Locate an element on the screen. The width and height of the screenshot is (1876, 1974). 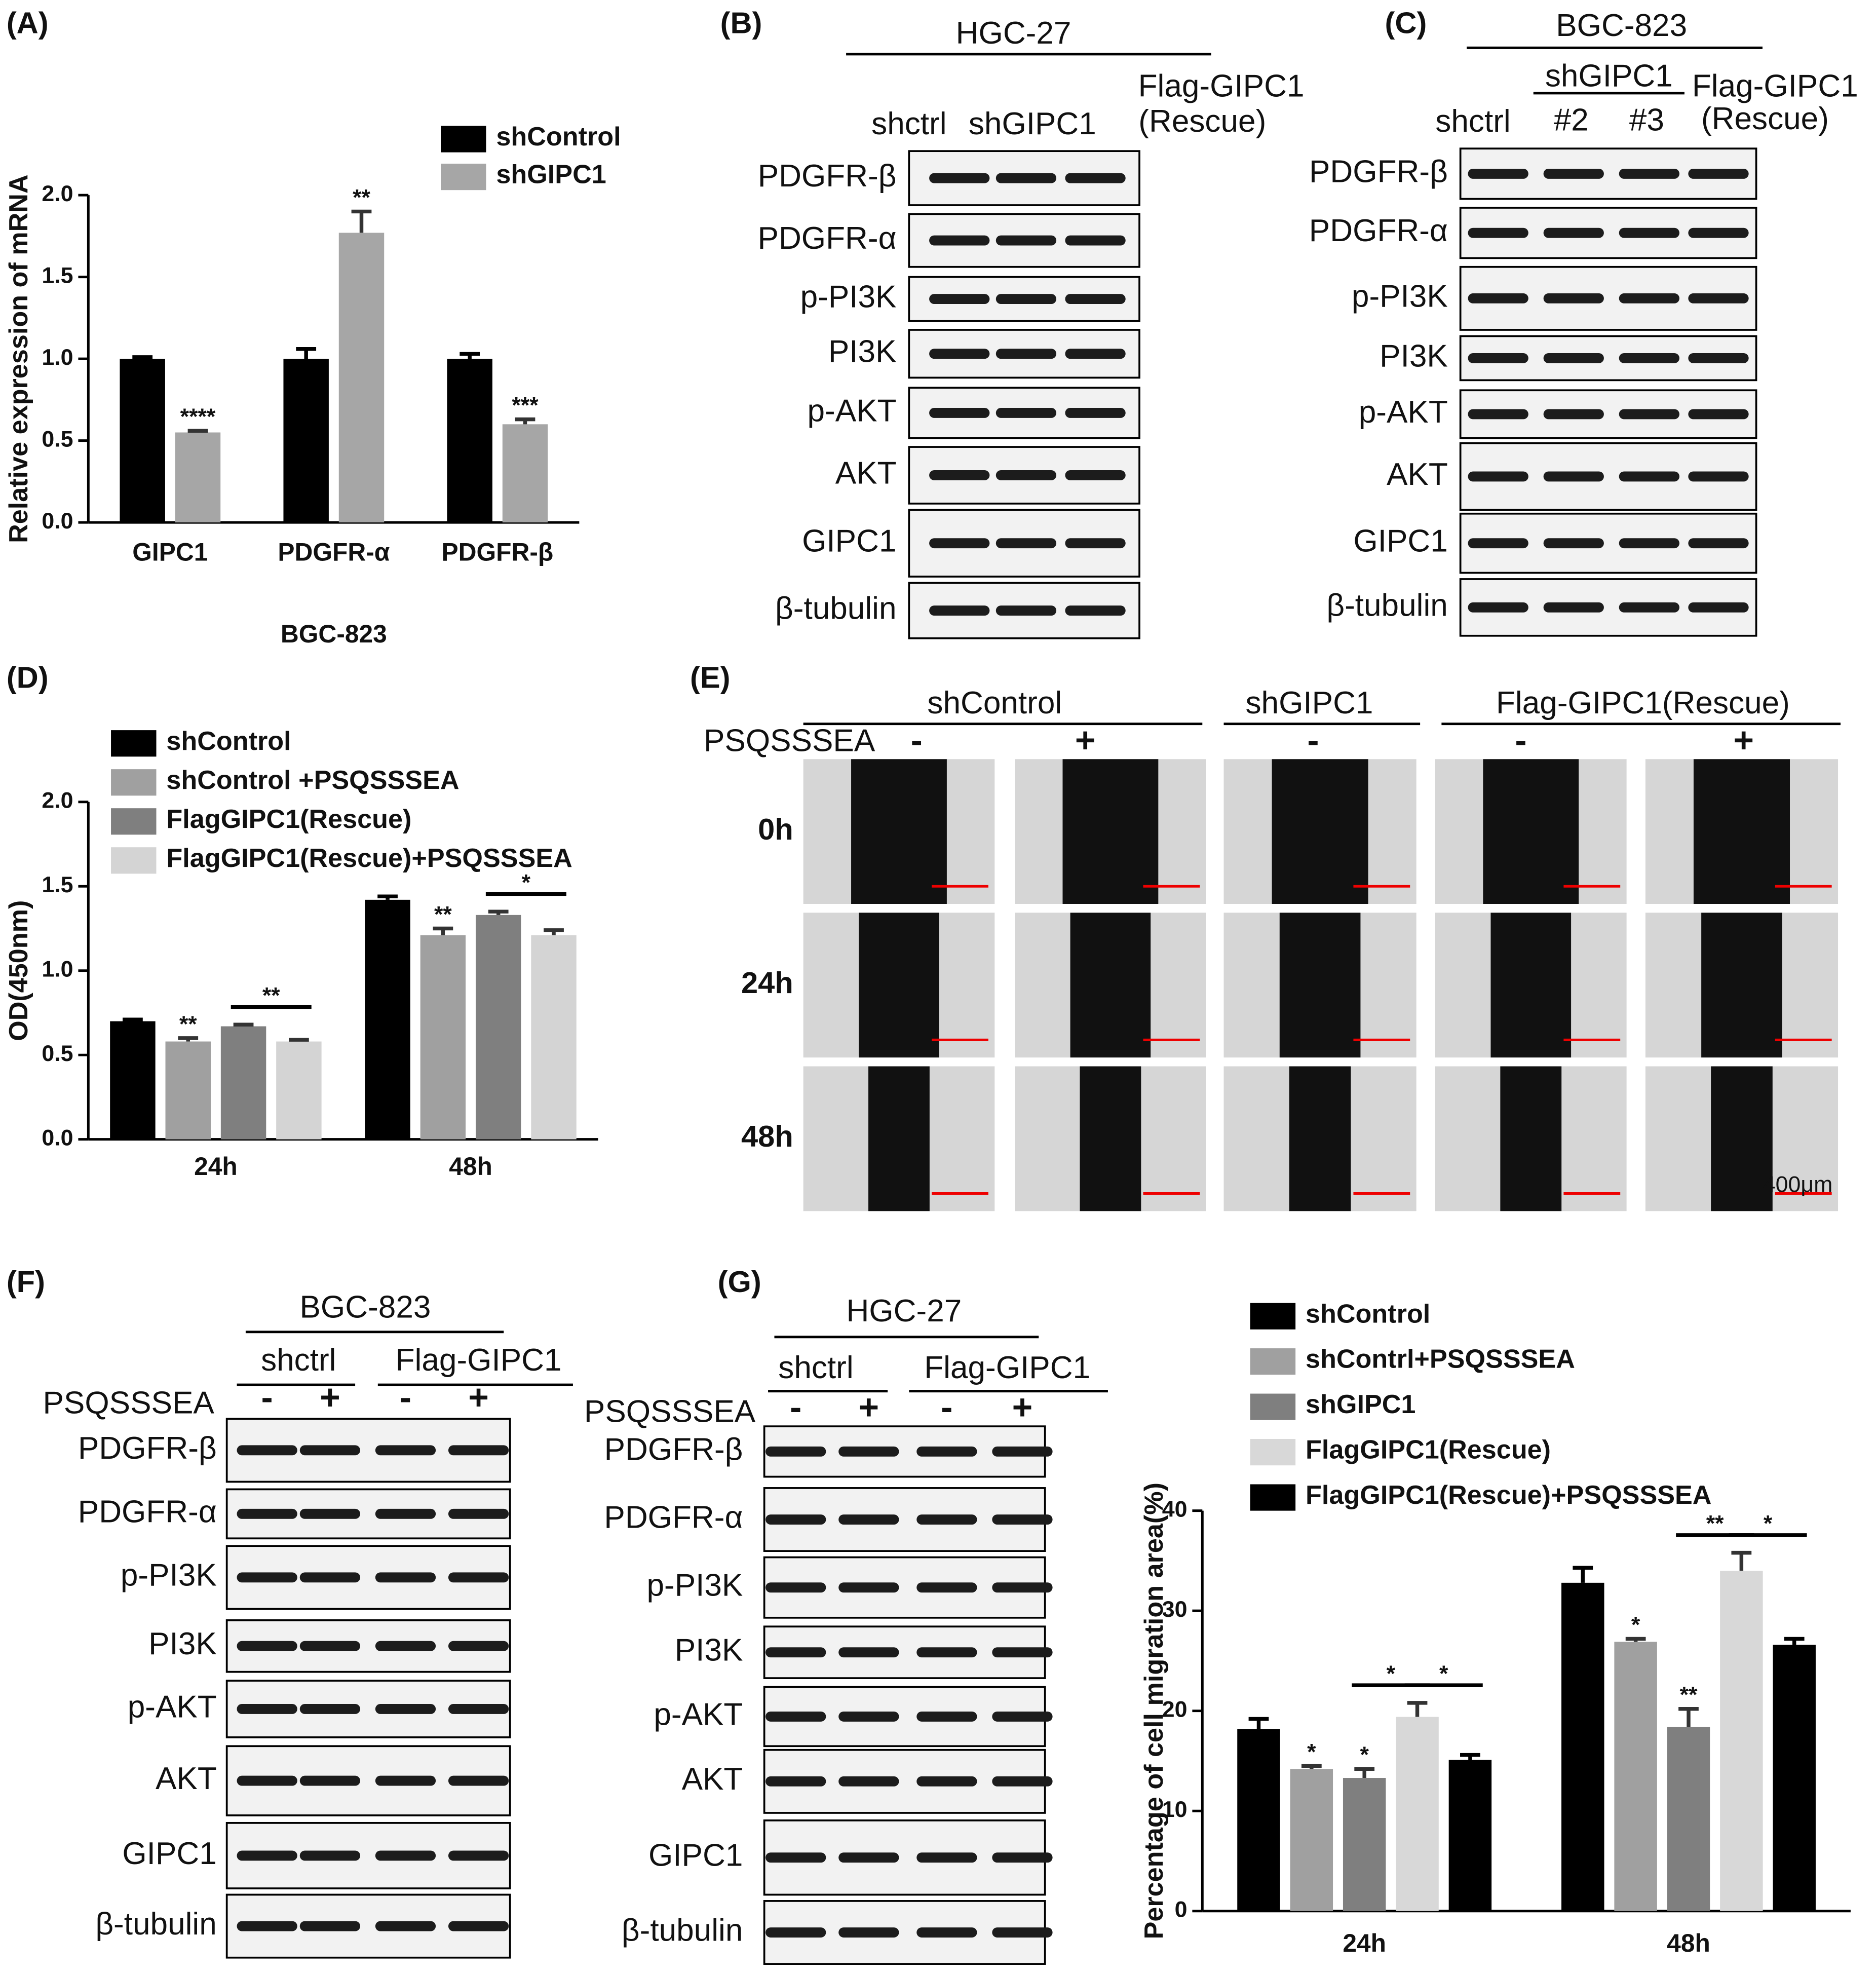
y-axis-label: OD(450nm) is located at coordinates (18, 970).